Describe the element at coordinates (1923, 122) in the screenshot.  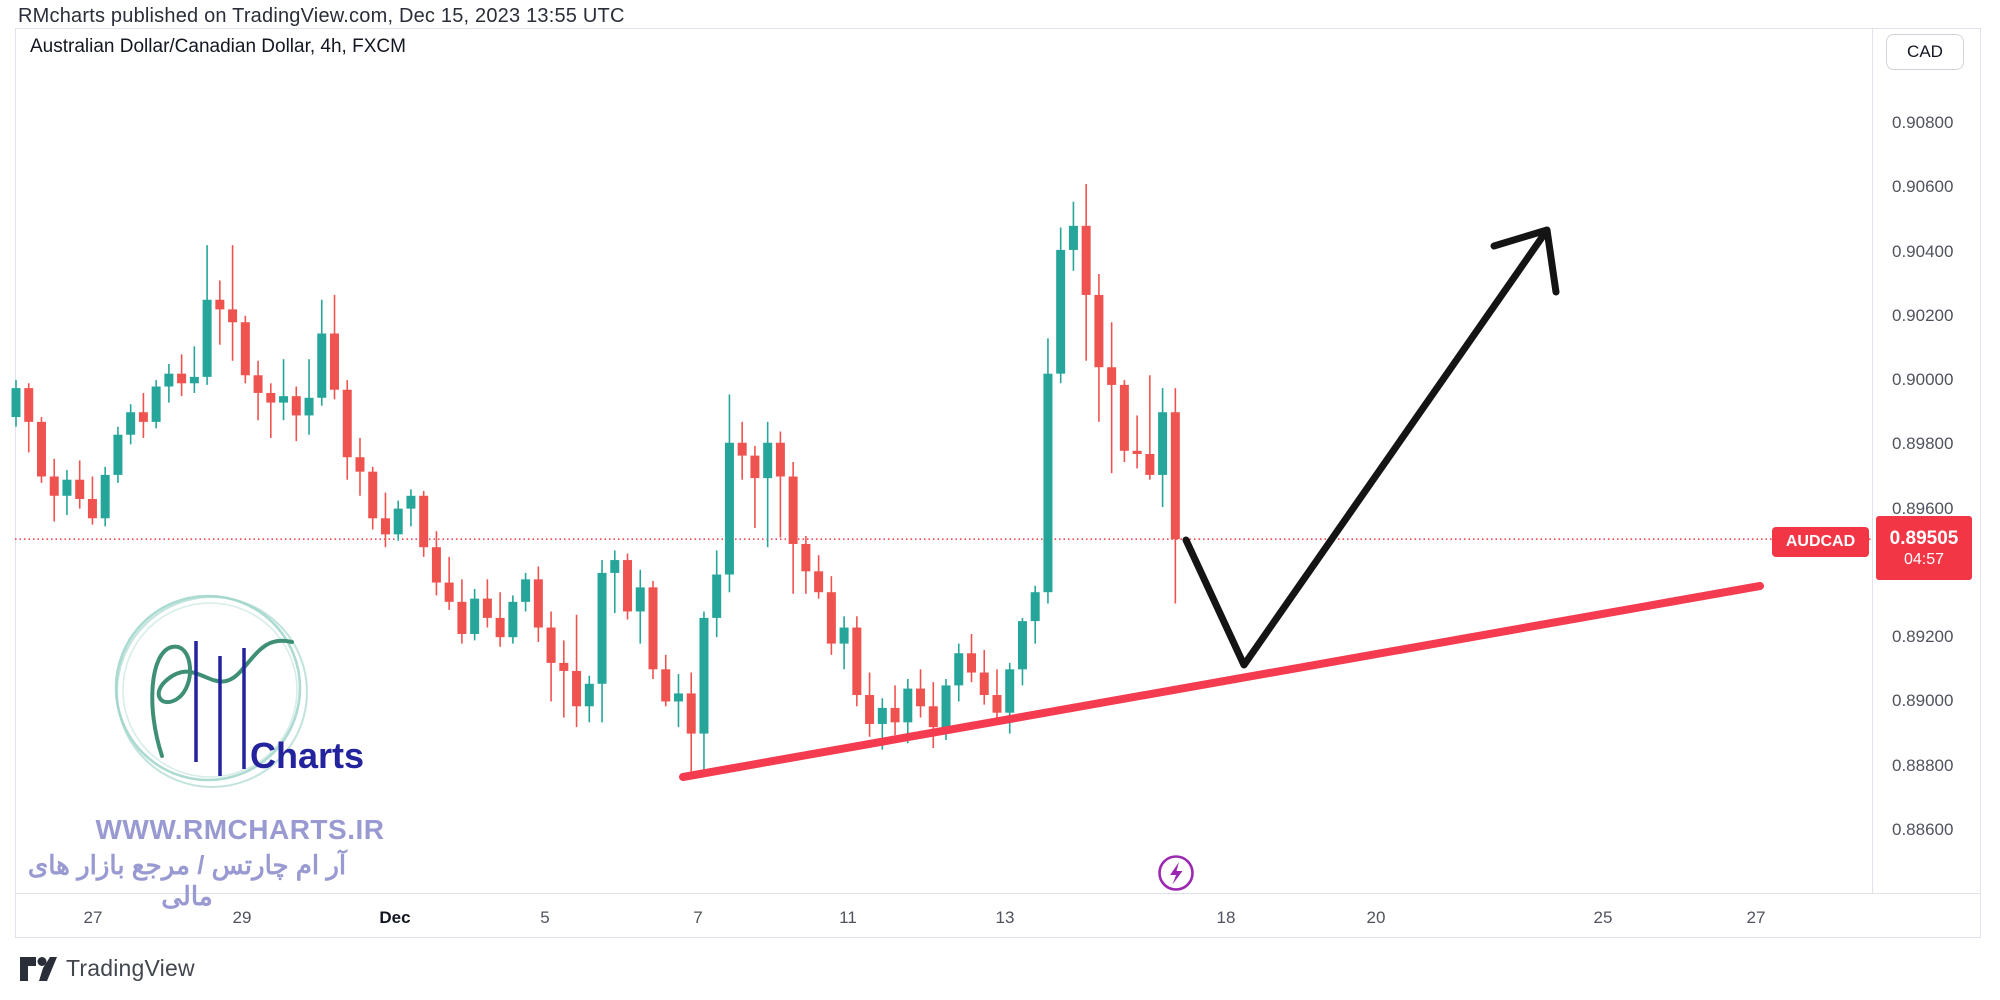
I see `price-axis-label: 0.90800` at that location.